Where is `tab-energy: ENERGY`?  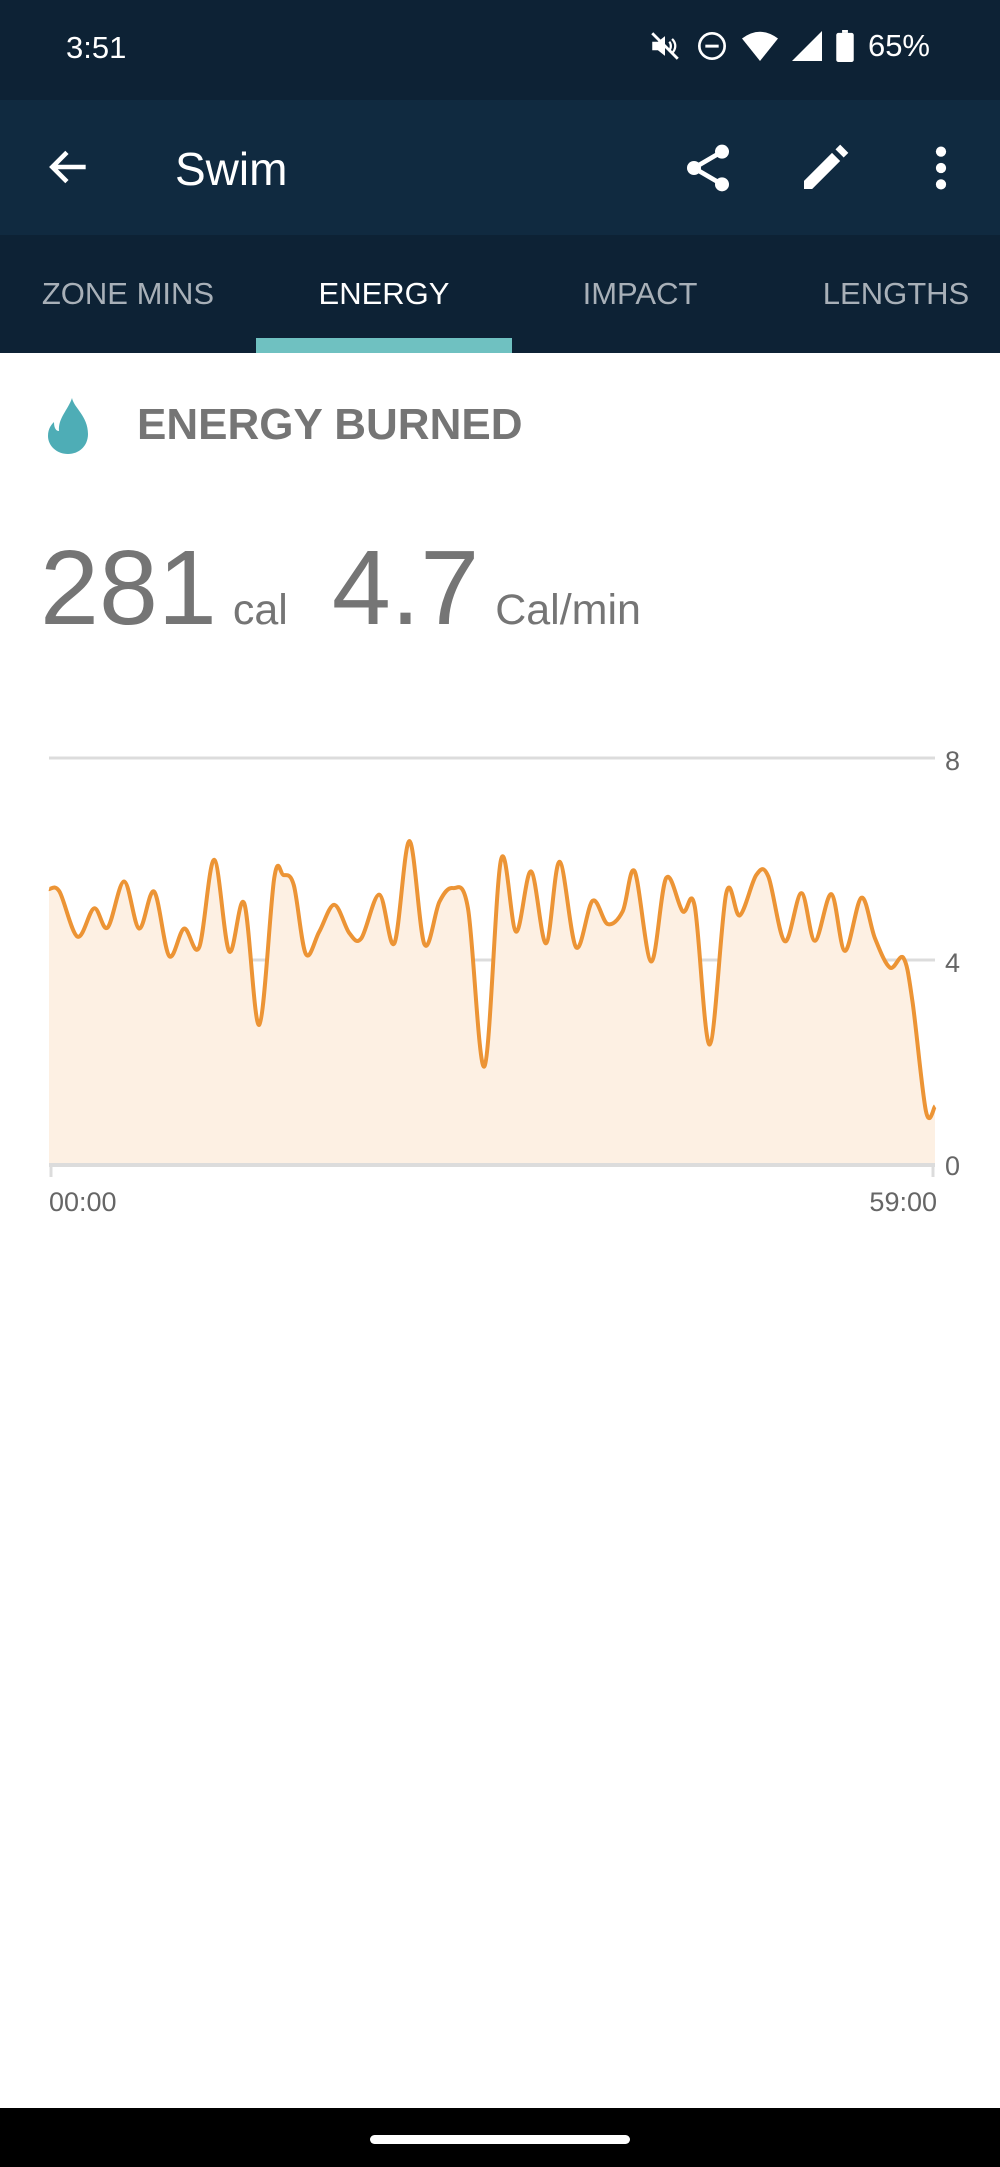 tab-energy: ENERGY is located at coordinates (384, 293).